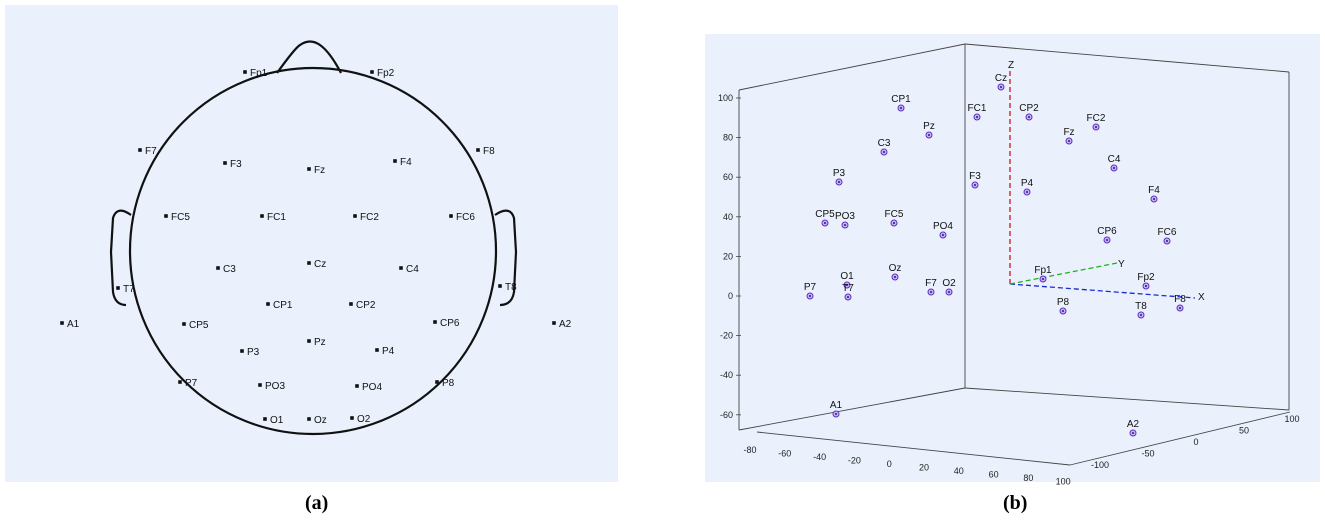 The height and width of the screenshot is (525, 1325). Describe the element at coordinates (1027, 183) in the screenshot. I see `plot3d-electrode-label: P4` at that location.